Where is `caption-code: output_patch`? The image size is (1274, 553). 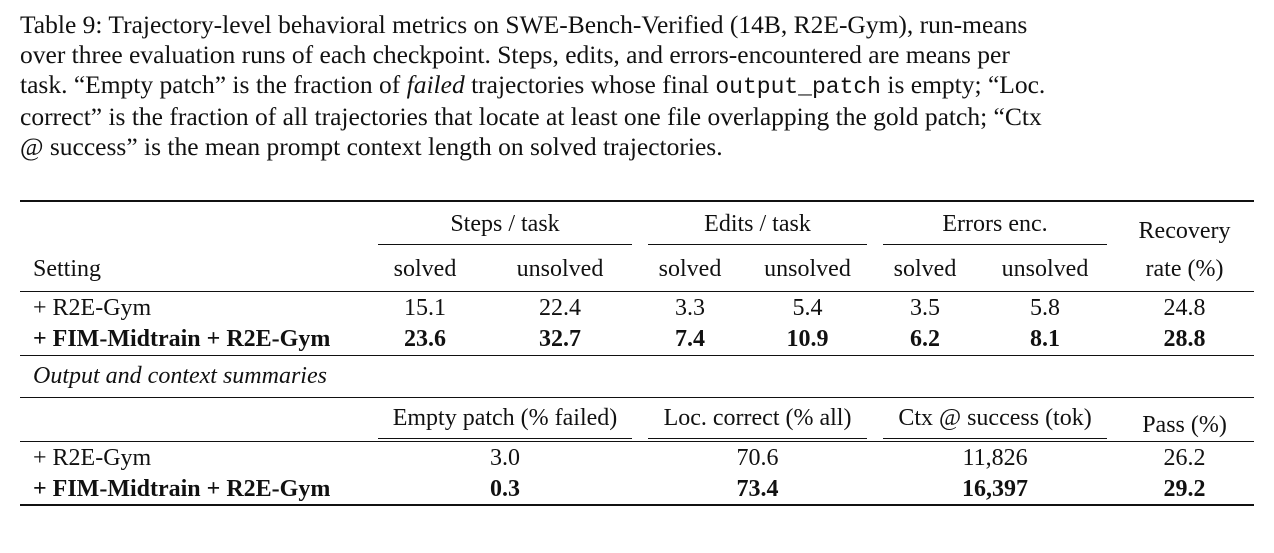
caption-code: output_patch is located at coordinates (798, 87).